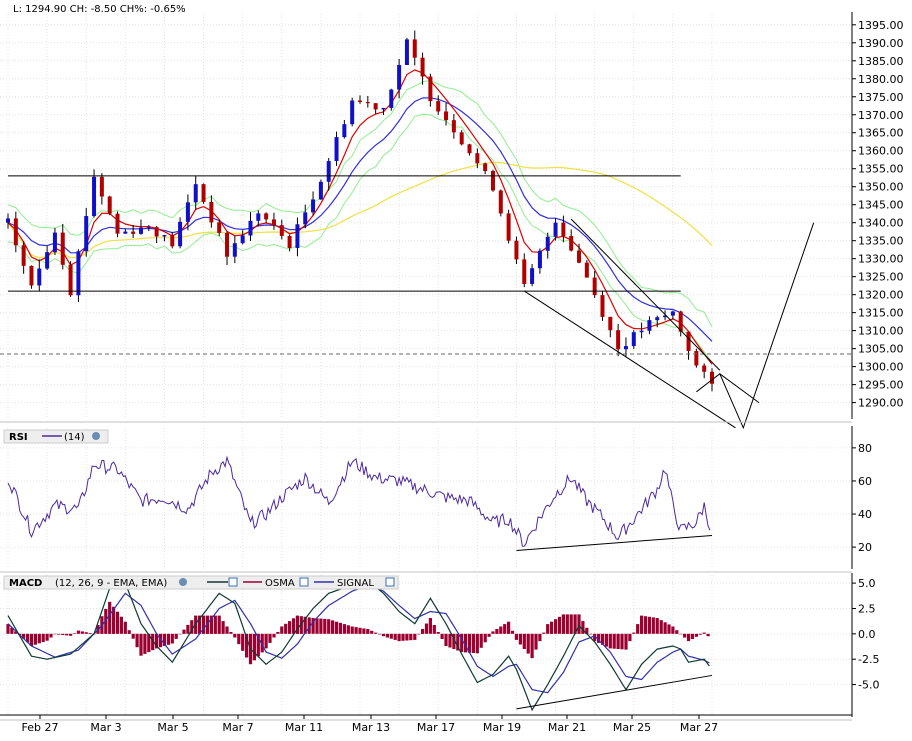  I want to click on macd-label: MACD, so click(25, 583).